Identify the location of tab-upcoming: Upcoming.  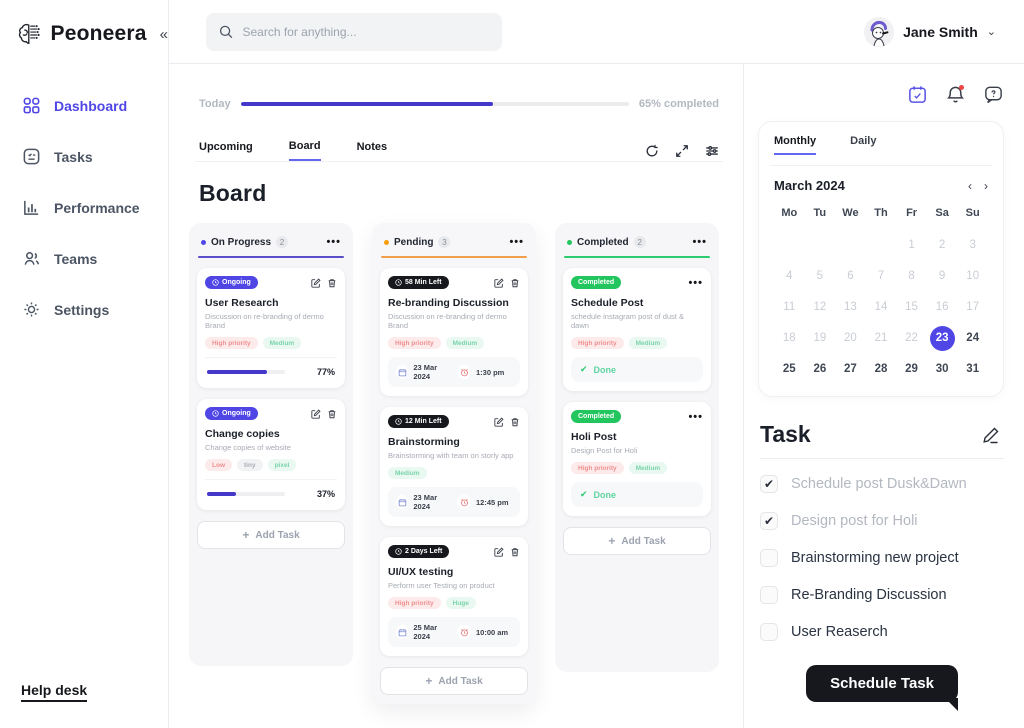
(226, 147).